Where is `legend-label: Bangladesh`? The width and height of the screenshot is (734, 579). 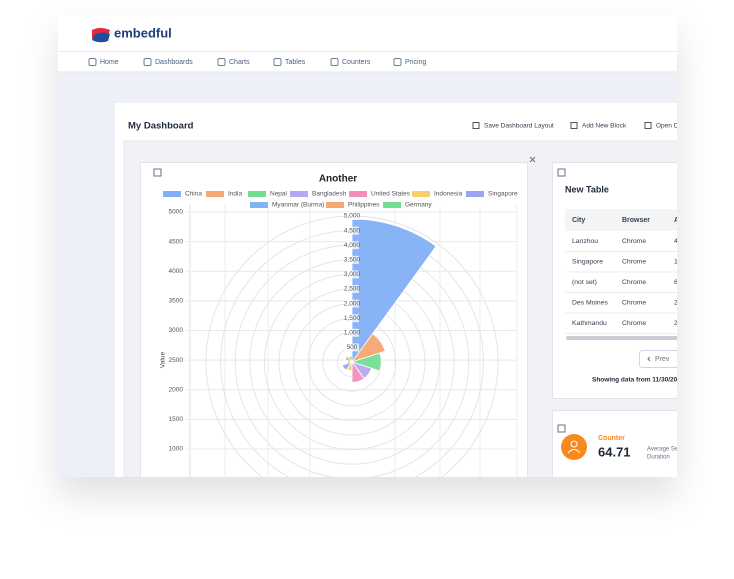 legend-label: Bangladesh is located at coordinates (329, 194).